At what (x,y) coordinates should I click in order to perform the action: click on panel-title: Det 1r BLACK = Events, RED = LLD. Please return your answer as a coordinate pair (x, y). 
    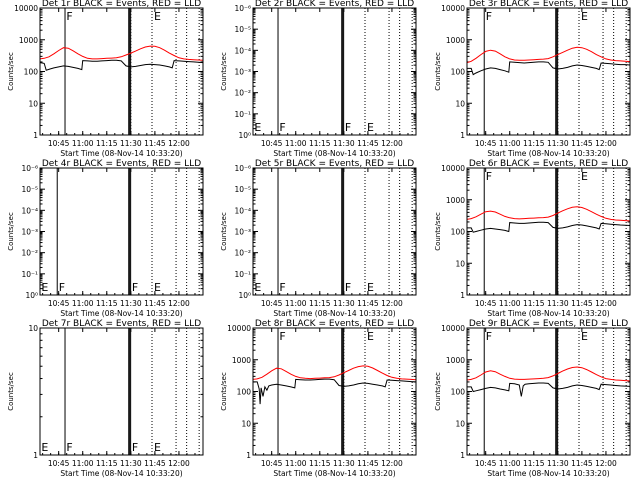
    Looking at the image, I should click on (121, 4).